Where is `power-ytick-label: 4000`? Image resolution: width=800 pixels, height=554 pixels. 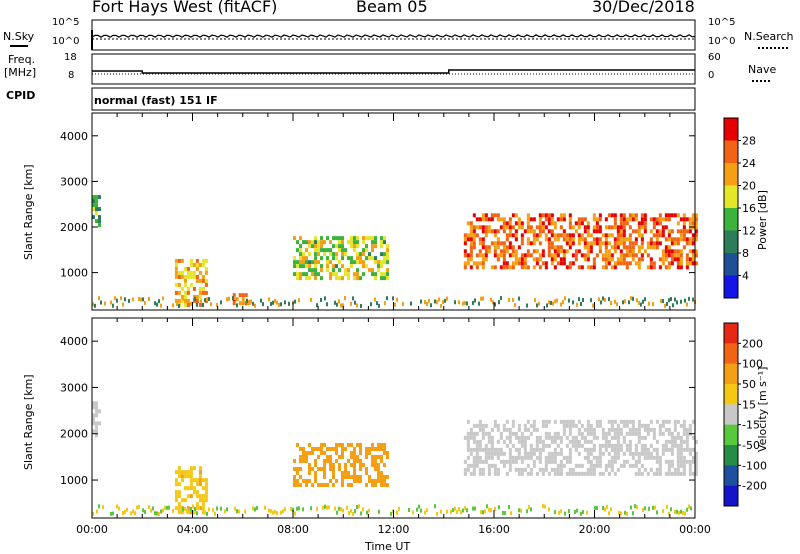
power-ytick-label: 4000 is located at coordinates (74, 136).